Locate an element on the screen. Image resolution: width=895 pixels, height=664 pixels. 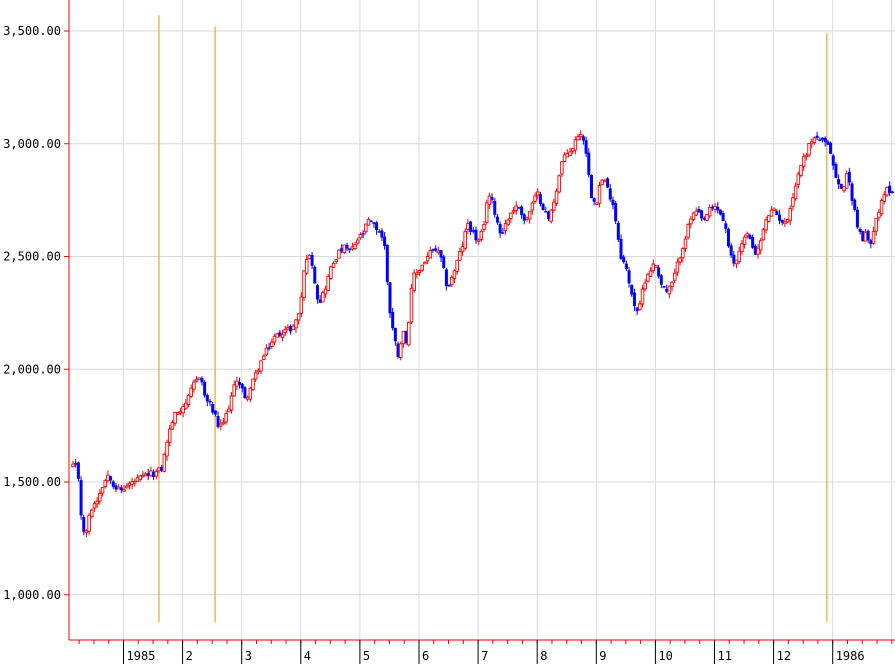
x-tick-label: 11 is located at coordinates (725, 656).